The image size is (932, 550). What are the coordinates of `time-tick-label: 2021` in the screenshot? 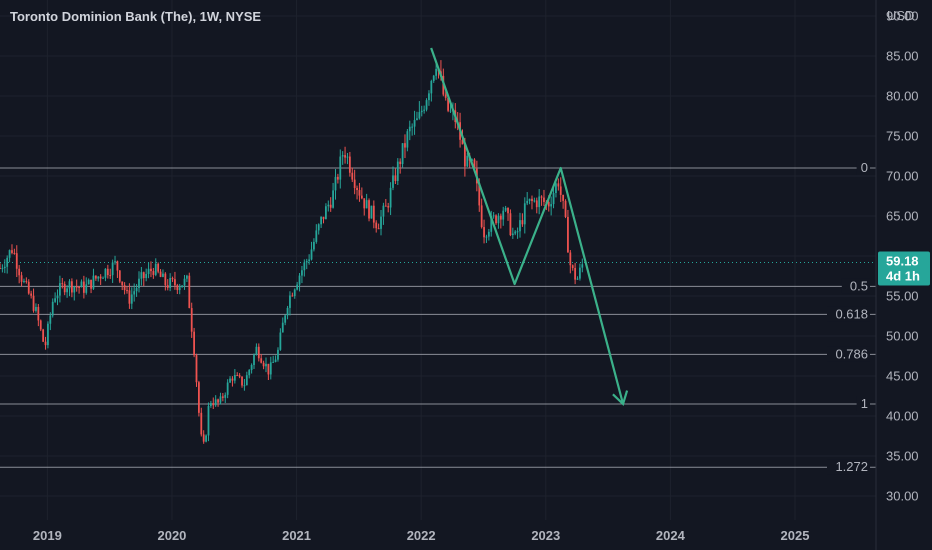 It's located at (296, 535).